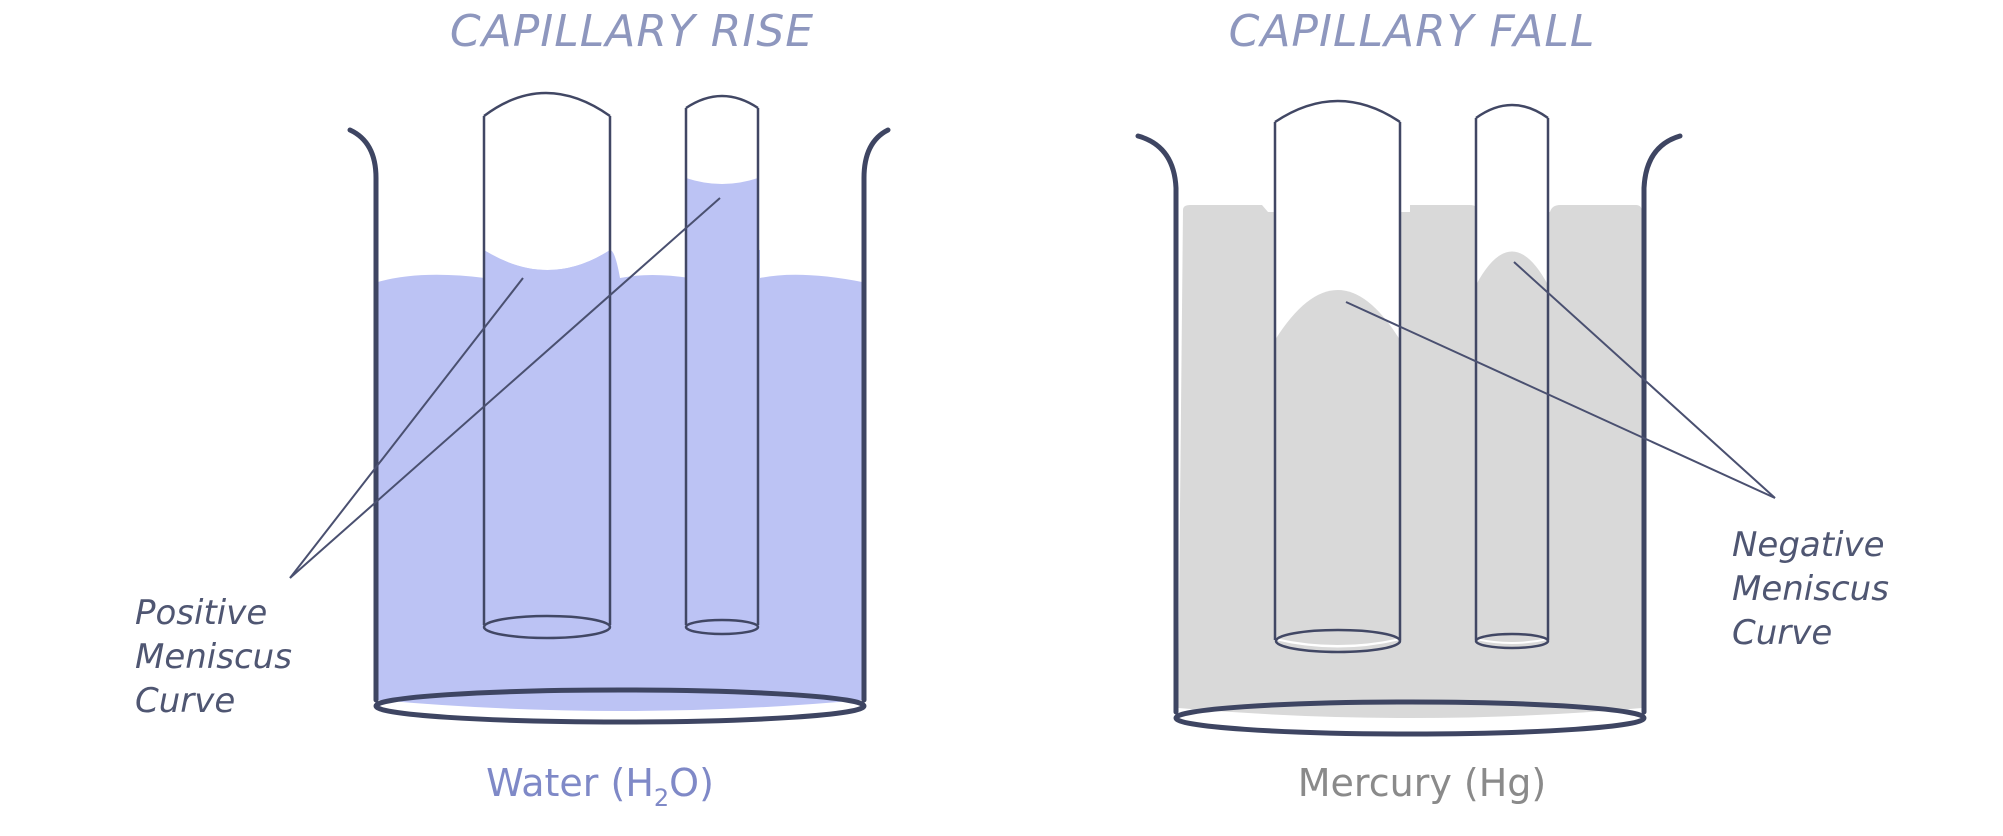  Describe the element at coordinates (1422, 783) in the screenshot. I see `mercury-label: Mercury (Hg)` at that location.